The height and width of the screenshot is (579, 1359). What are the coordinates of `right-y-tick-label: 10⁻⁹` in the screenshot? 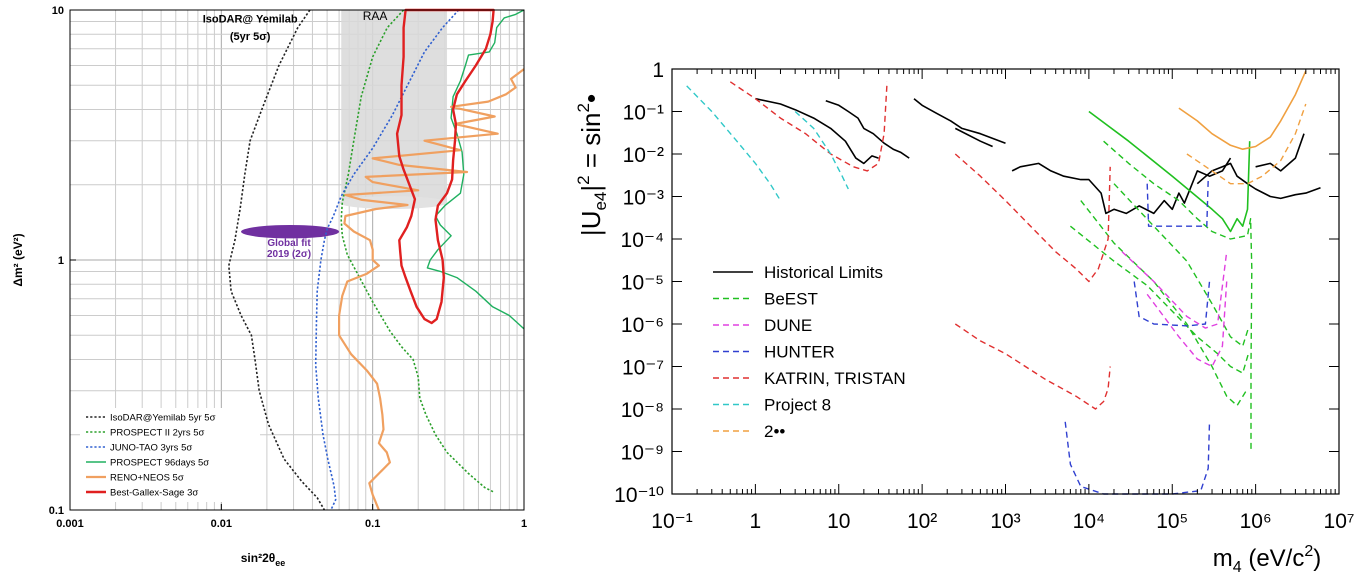 It's located at (642, 453).